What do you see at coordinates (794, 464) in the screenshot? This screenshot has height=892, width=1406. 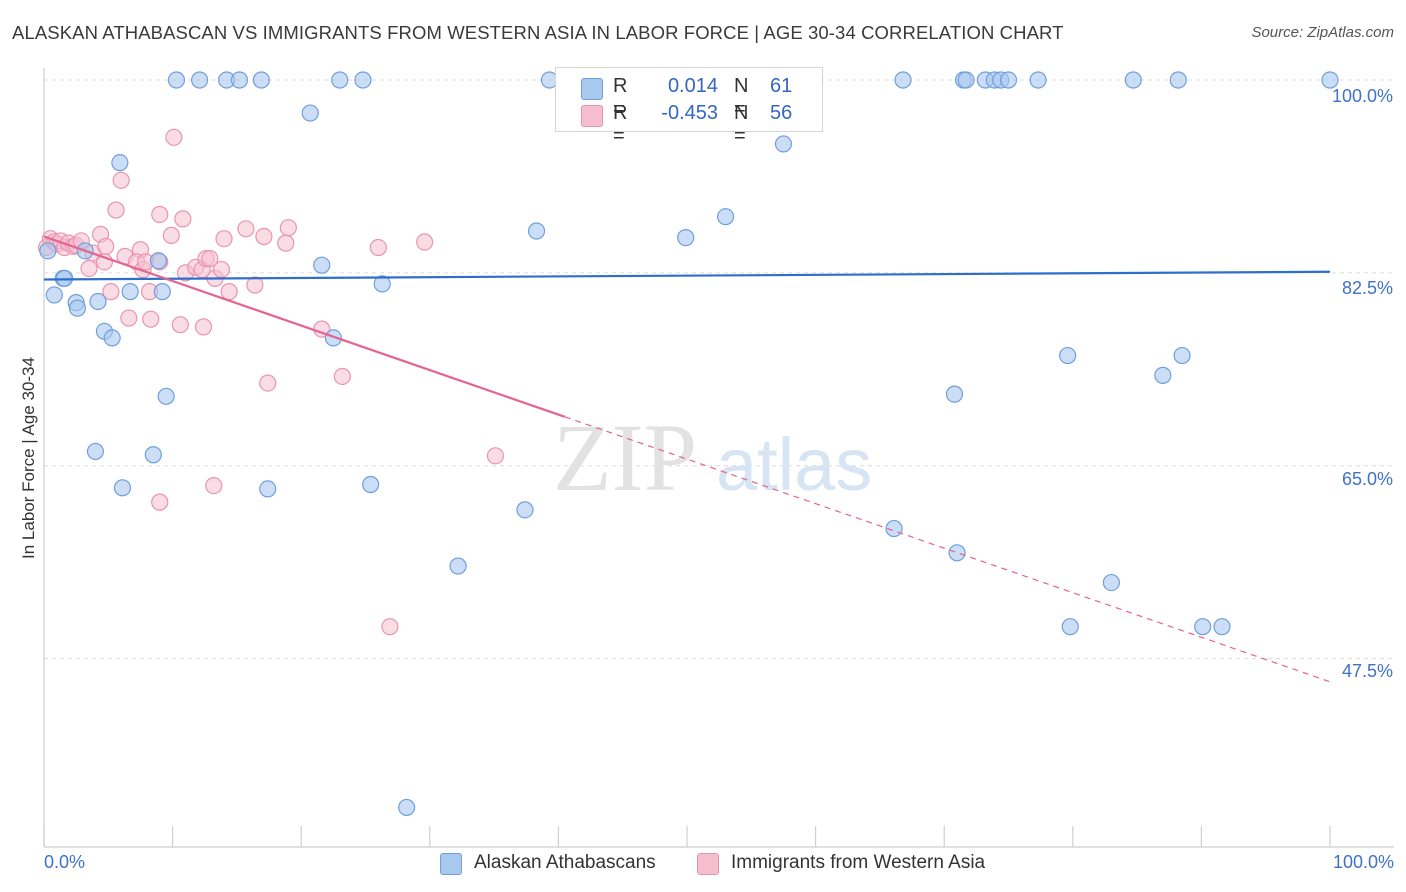 I see `watermark-atlas: atlas` at bounding box center [794, 464].